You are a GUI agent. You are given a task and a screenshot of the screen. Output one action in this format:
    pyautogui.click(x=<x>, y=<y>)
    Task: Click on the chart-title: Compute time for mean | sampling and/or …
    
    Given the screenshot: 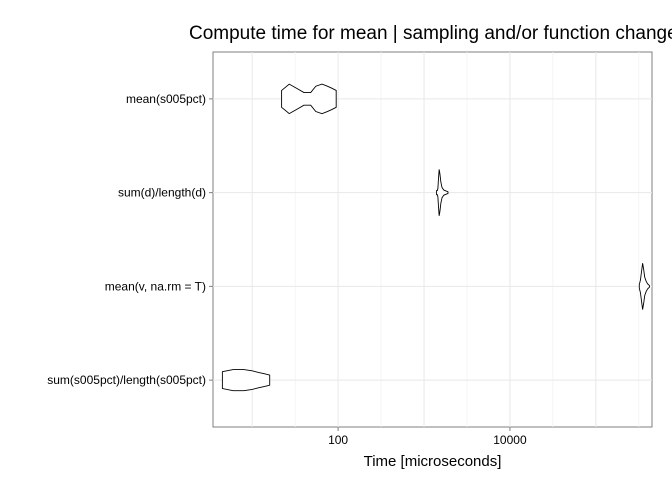 What is the action you would take?
    pyautogui.click(x=430, y=33)
    